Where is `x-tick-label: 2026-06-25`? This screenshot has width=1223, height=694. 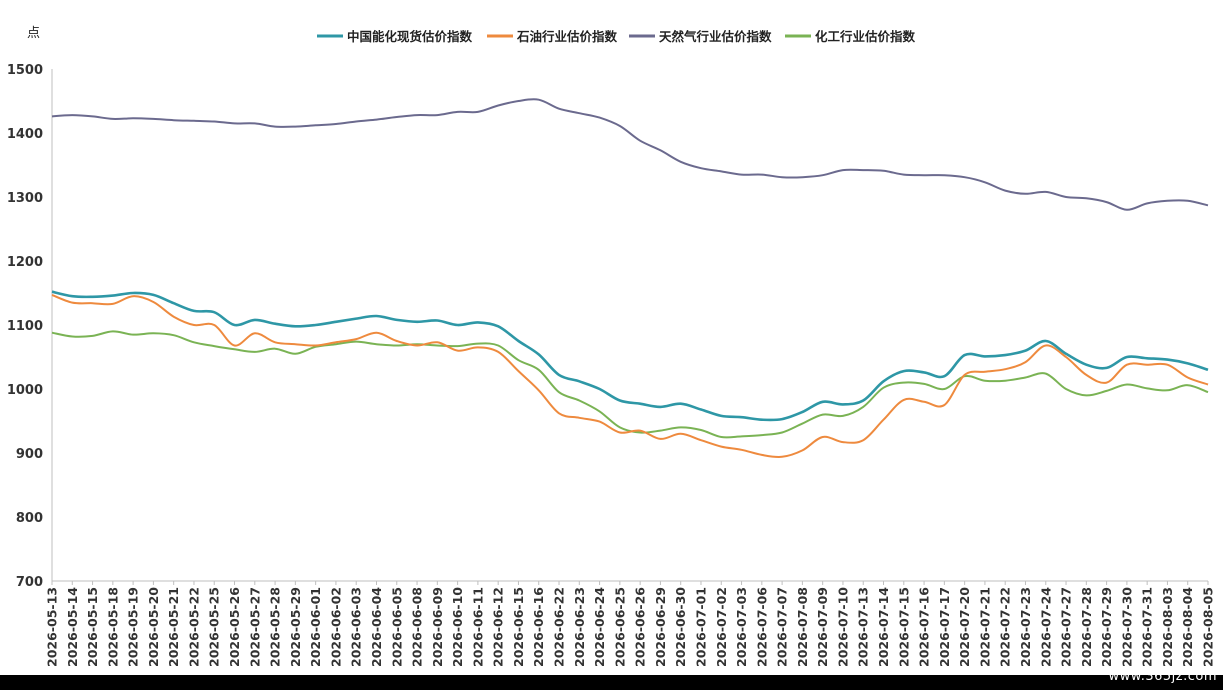 x-tick-label: 2026-06-25 is located at coordinates (619, 627).